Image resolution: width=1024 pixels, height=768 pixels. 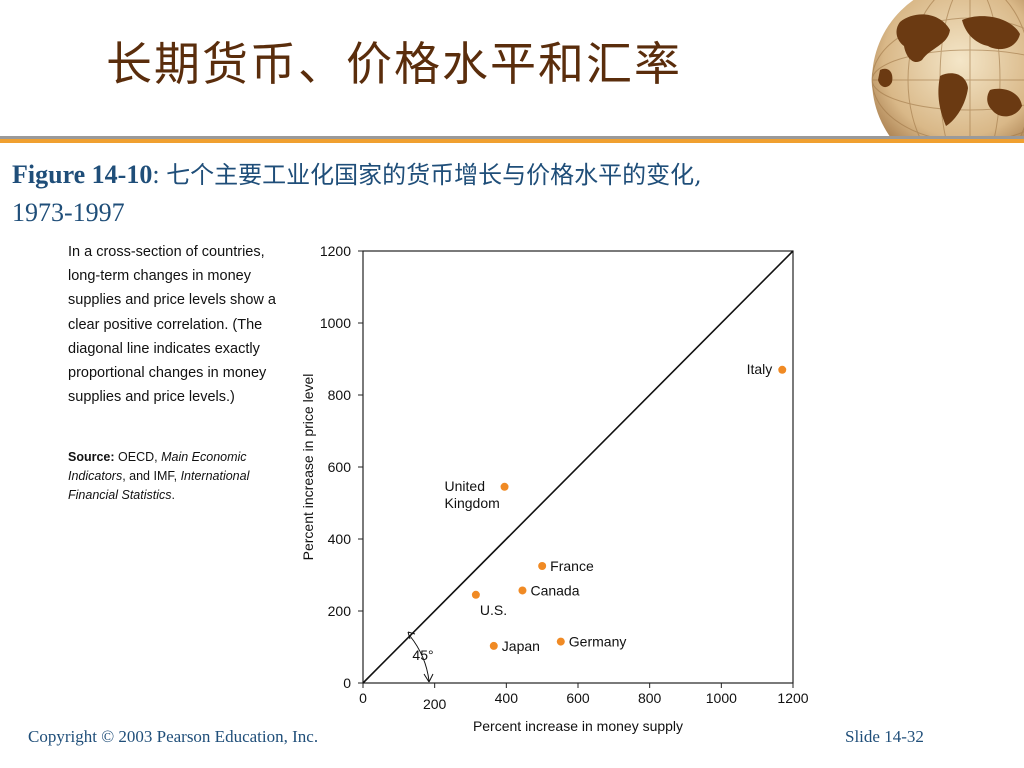 What do you see at coordinates (340, 539) in the screenshot?
I see `y-tick-label-400: 400` at bounding box center [340, 539].